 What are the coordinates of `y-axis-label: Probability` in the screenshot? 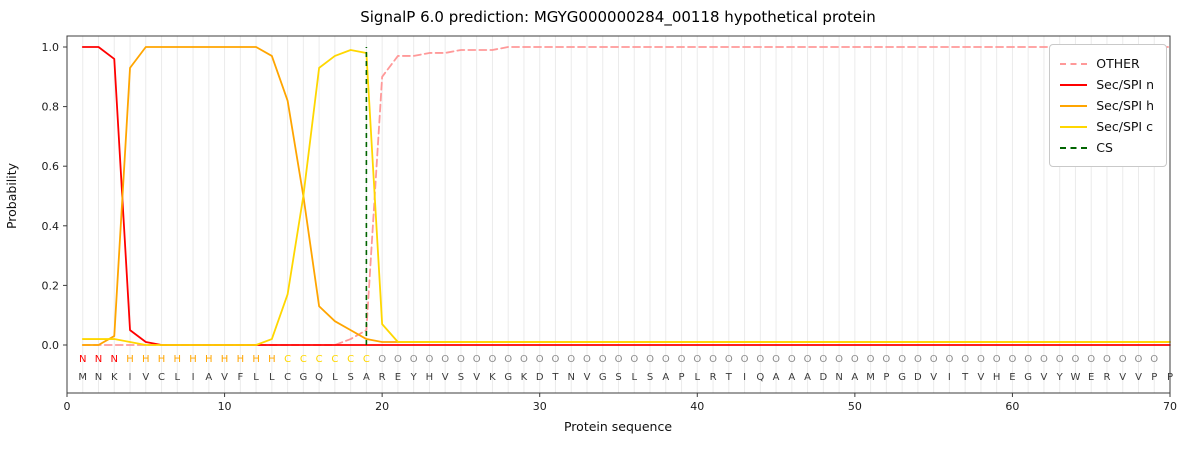 It's located at (11, 195).